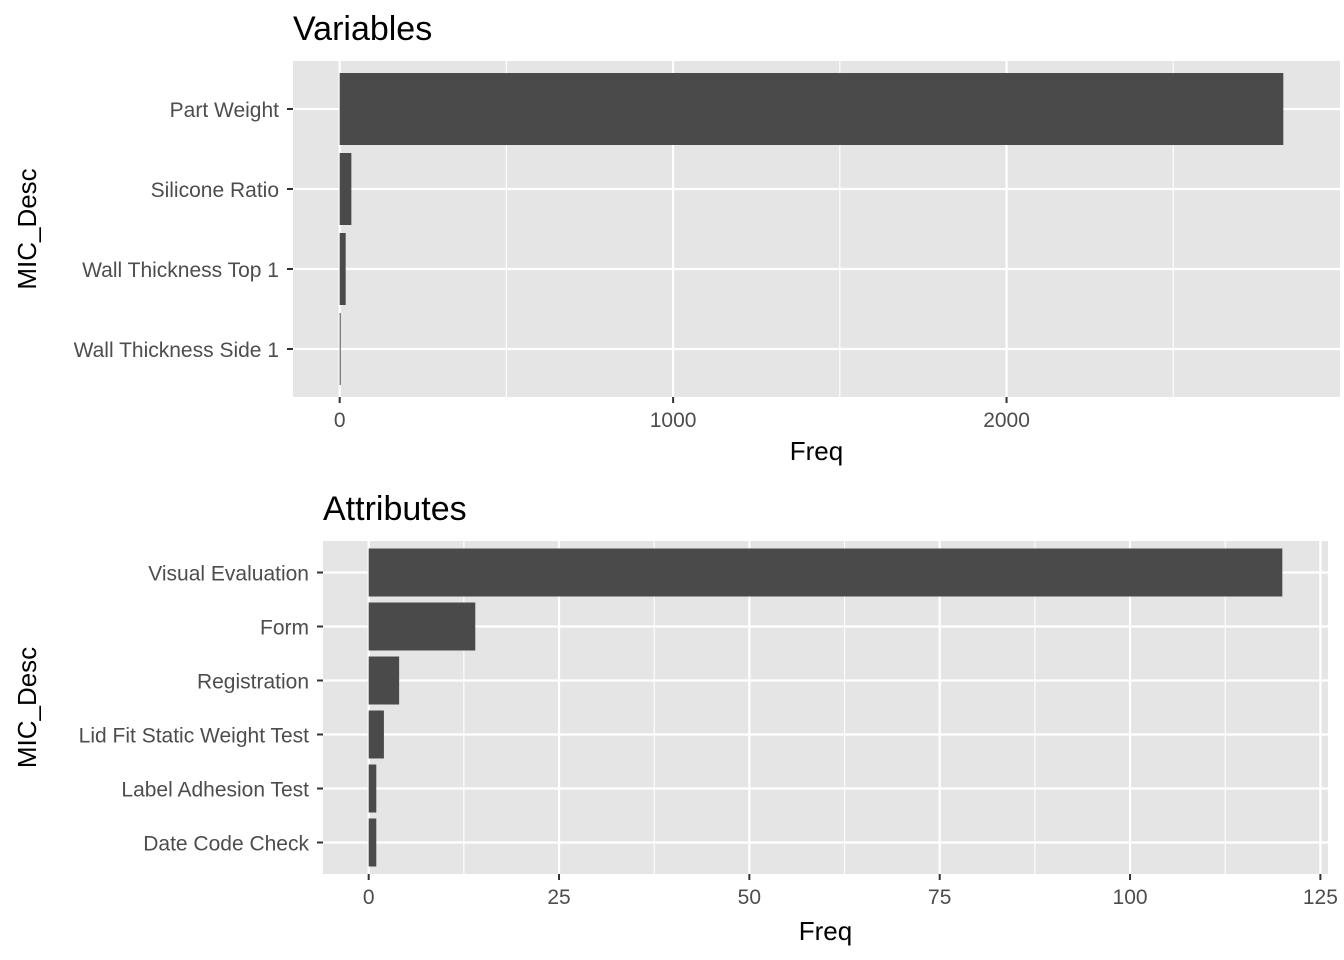  Describe the element at coordinates (215, 790) in the screenshot. I see `y-tick-label: Label Adhesion Test` at that location.